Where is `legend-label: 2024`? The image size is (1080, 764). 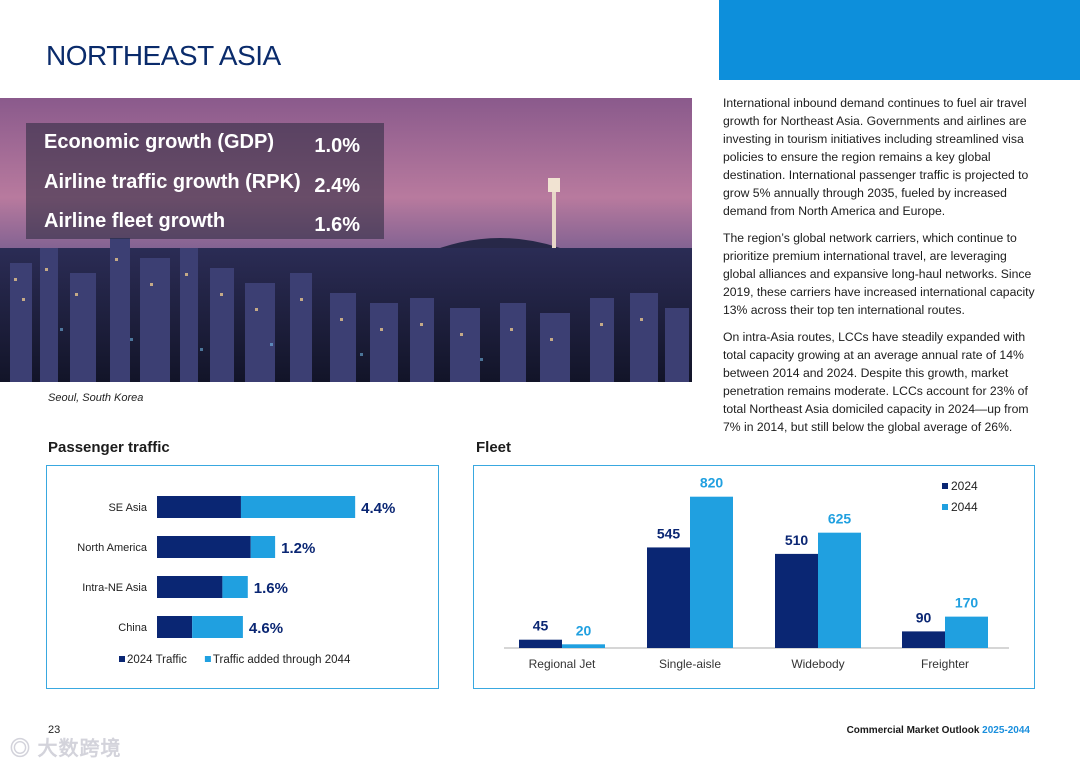
legend-label: 2024 is located at coordinates (964, 486).